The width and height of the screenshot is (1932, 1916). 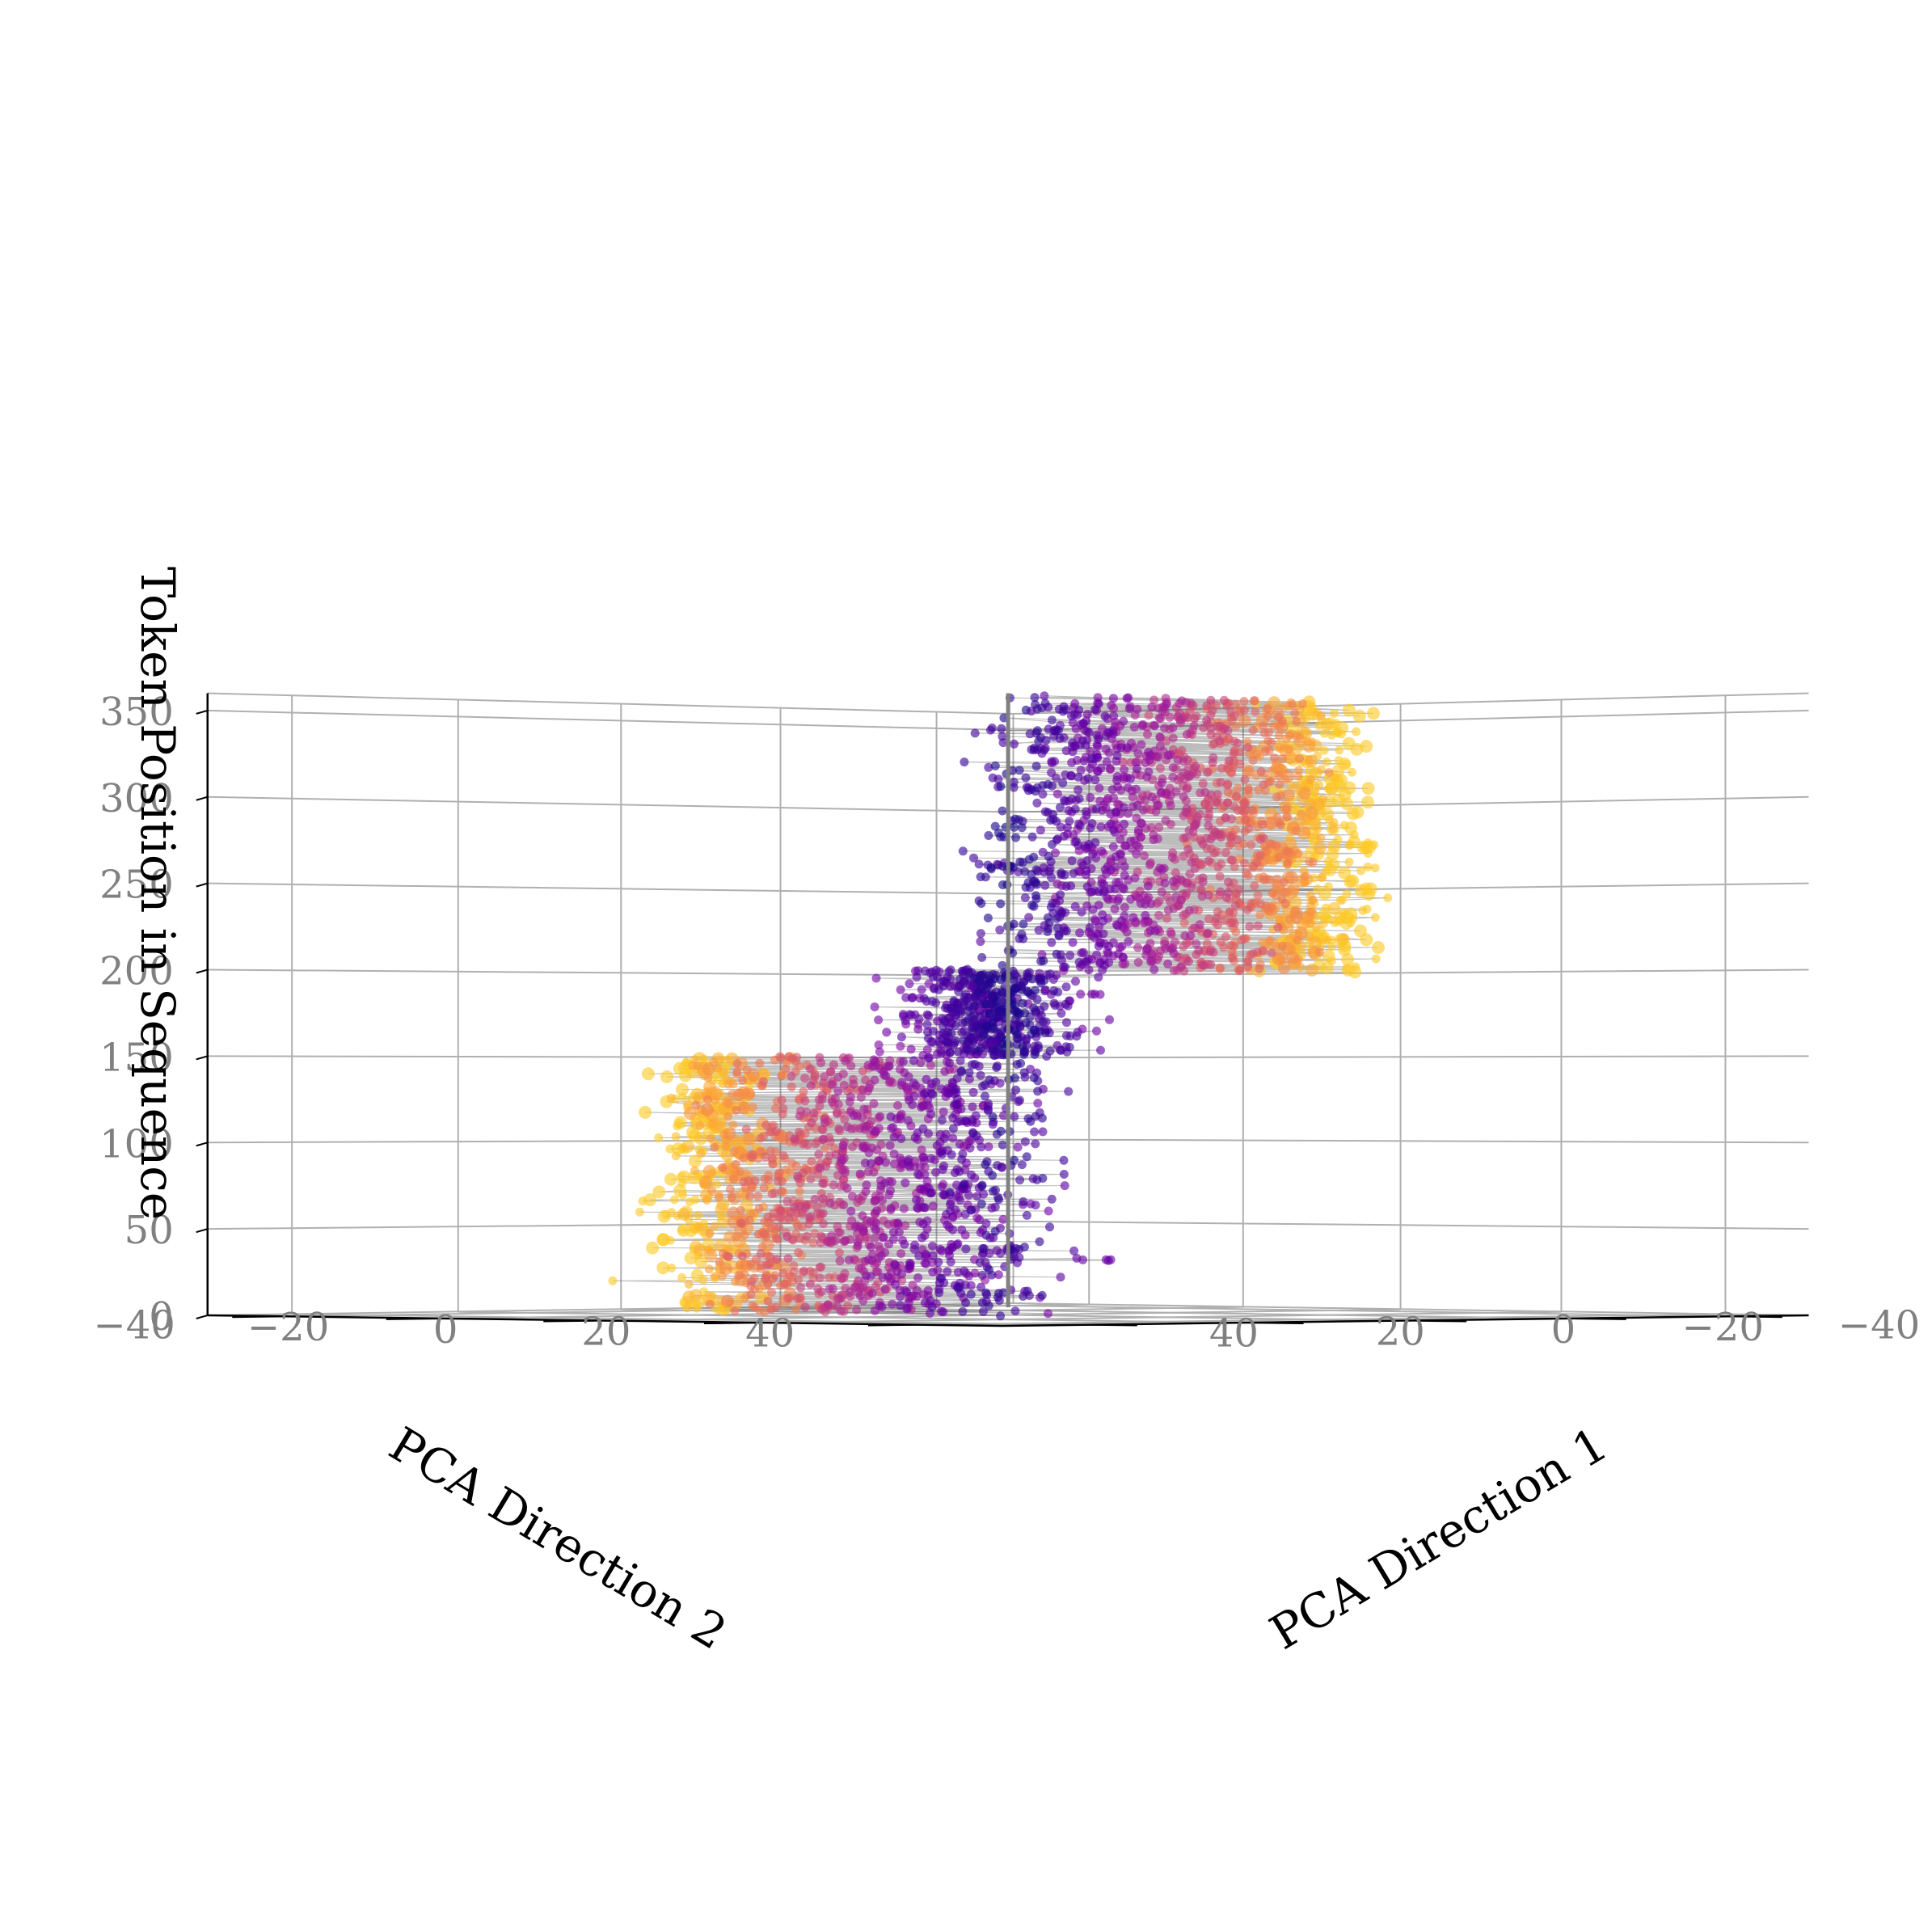 What do you see at coordinates (258, 1317) in the screenshot?
I see `y-tick` at bounding box center [258, 1317].